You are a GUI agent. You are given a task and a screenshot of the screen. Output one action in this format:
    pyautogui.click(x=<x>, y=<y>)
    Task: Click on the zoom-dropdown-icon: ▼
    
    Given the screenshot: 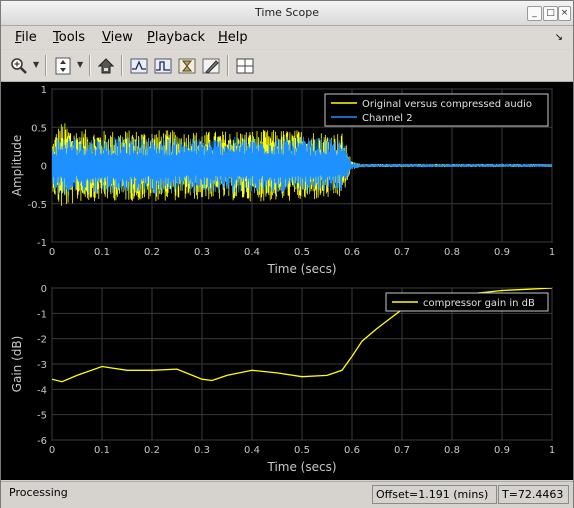 What is the action you would take?
    pyautogui.click(x=36, y=64)
    